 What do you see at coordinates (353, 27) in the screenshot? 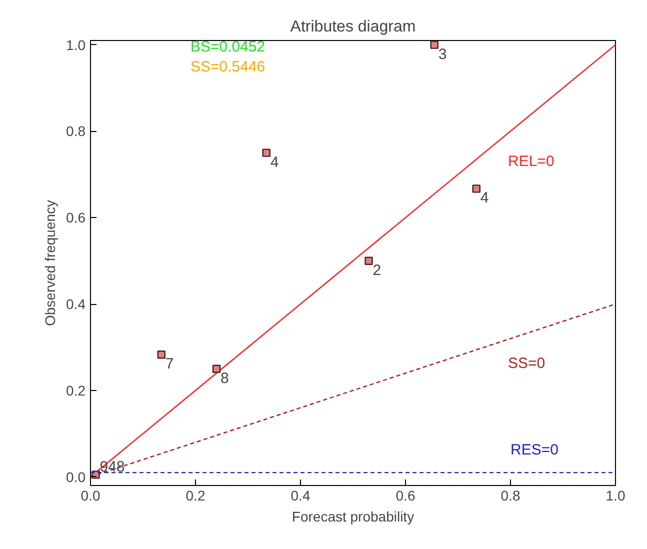
I see `chart-title: Atributes diagram` at bounding box center [353, 27].